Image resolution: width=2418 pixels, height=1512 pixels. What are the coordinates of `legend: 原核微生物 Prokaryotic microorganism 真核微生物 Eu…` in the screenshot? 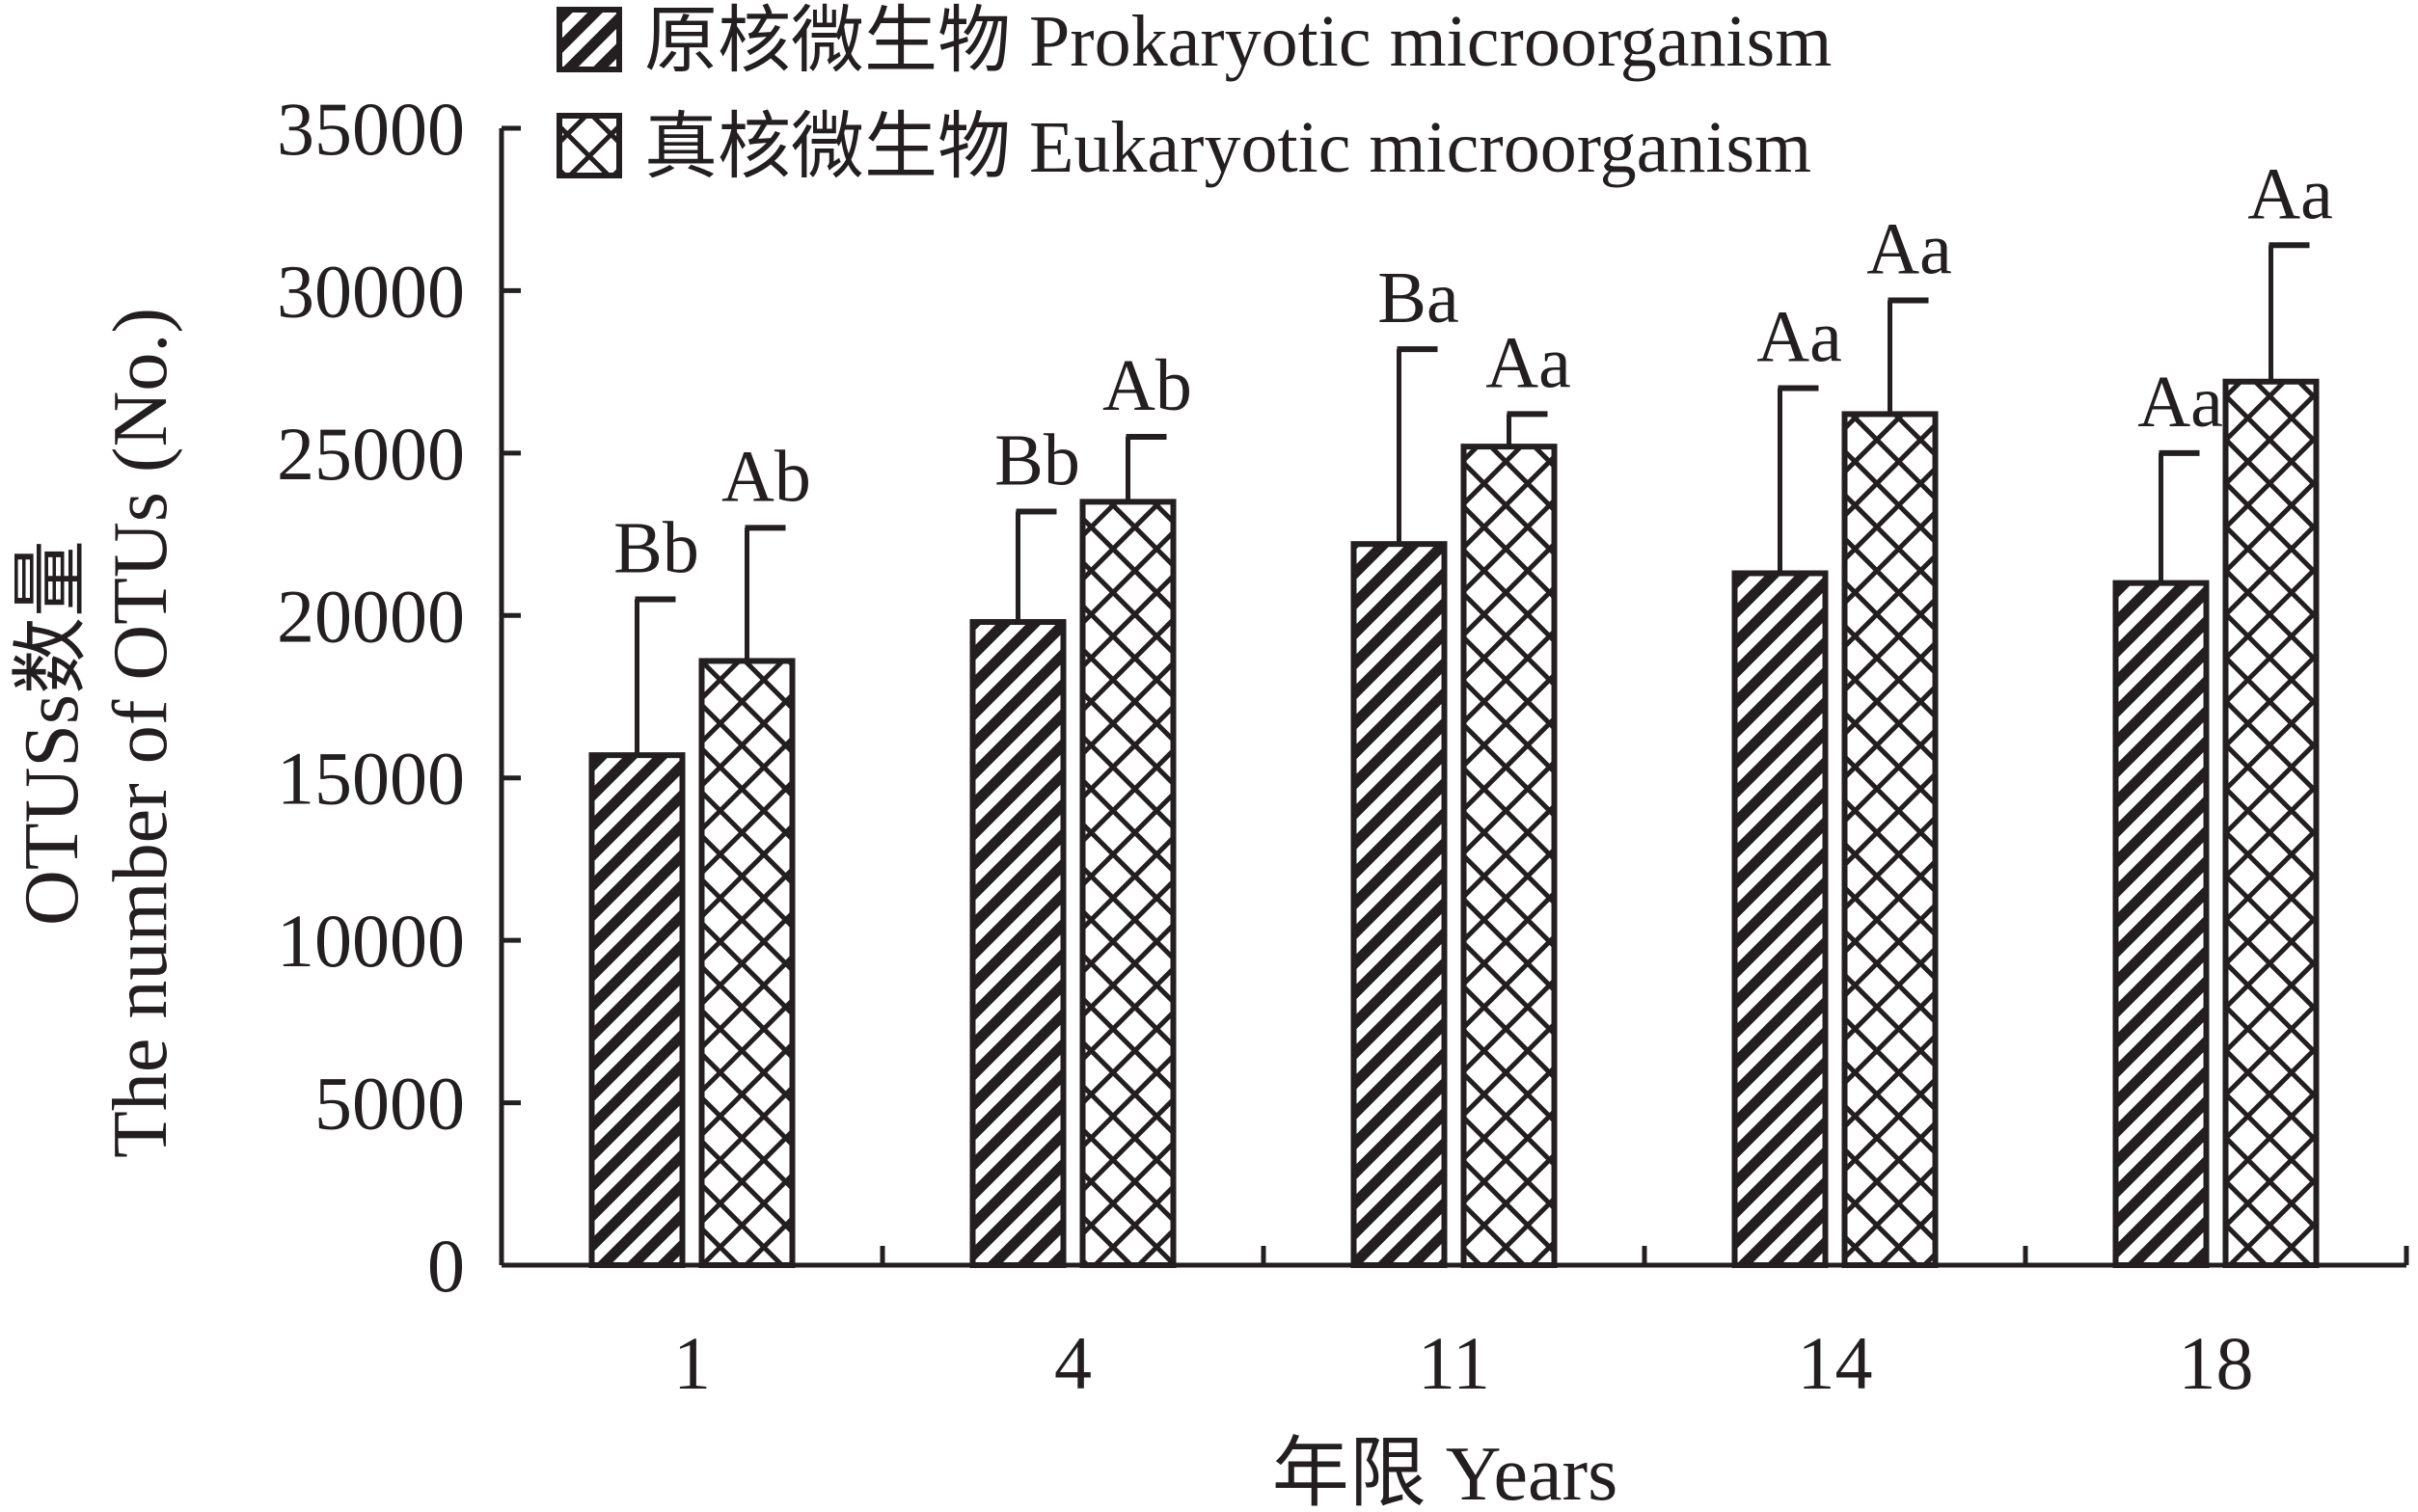 It's located at (1195, 94).